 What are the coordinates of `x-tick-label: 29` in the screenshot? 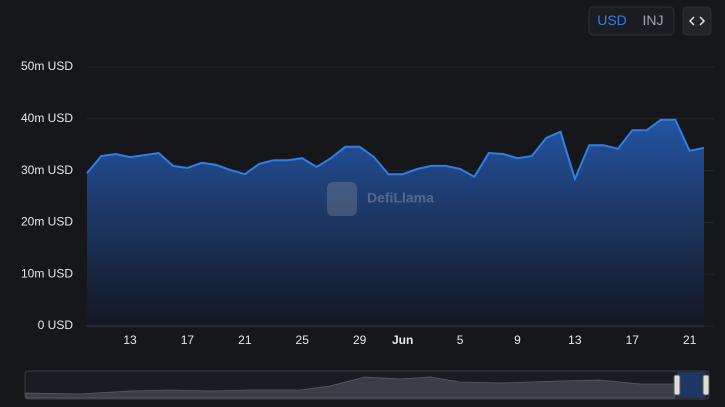 It's located at (360, 340).